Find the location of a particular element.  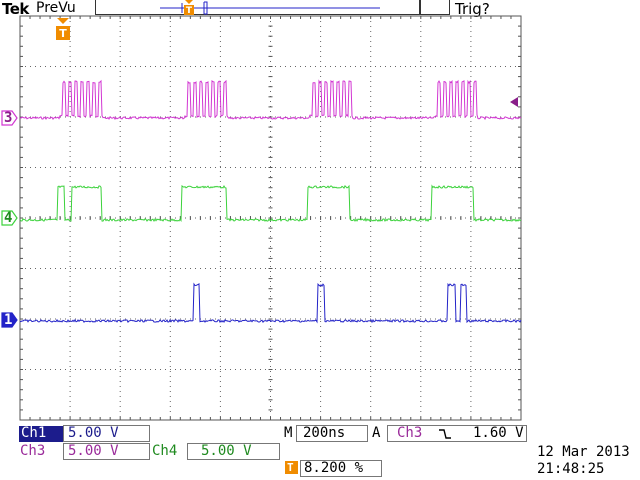

ch4-ground-marker-icon is located at coordinates (9, 218).